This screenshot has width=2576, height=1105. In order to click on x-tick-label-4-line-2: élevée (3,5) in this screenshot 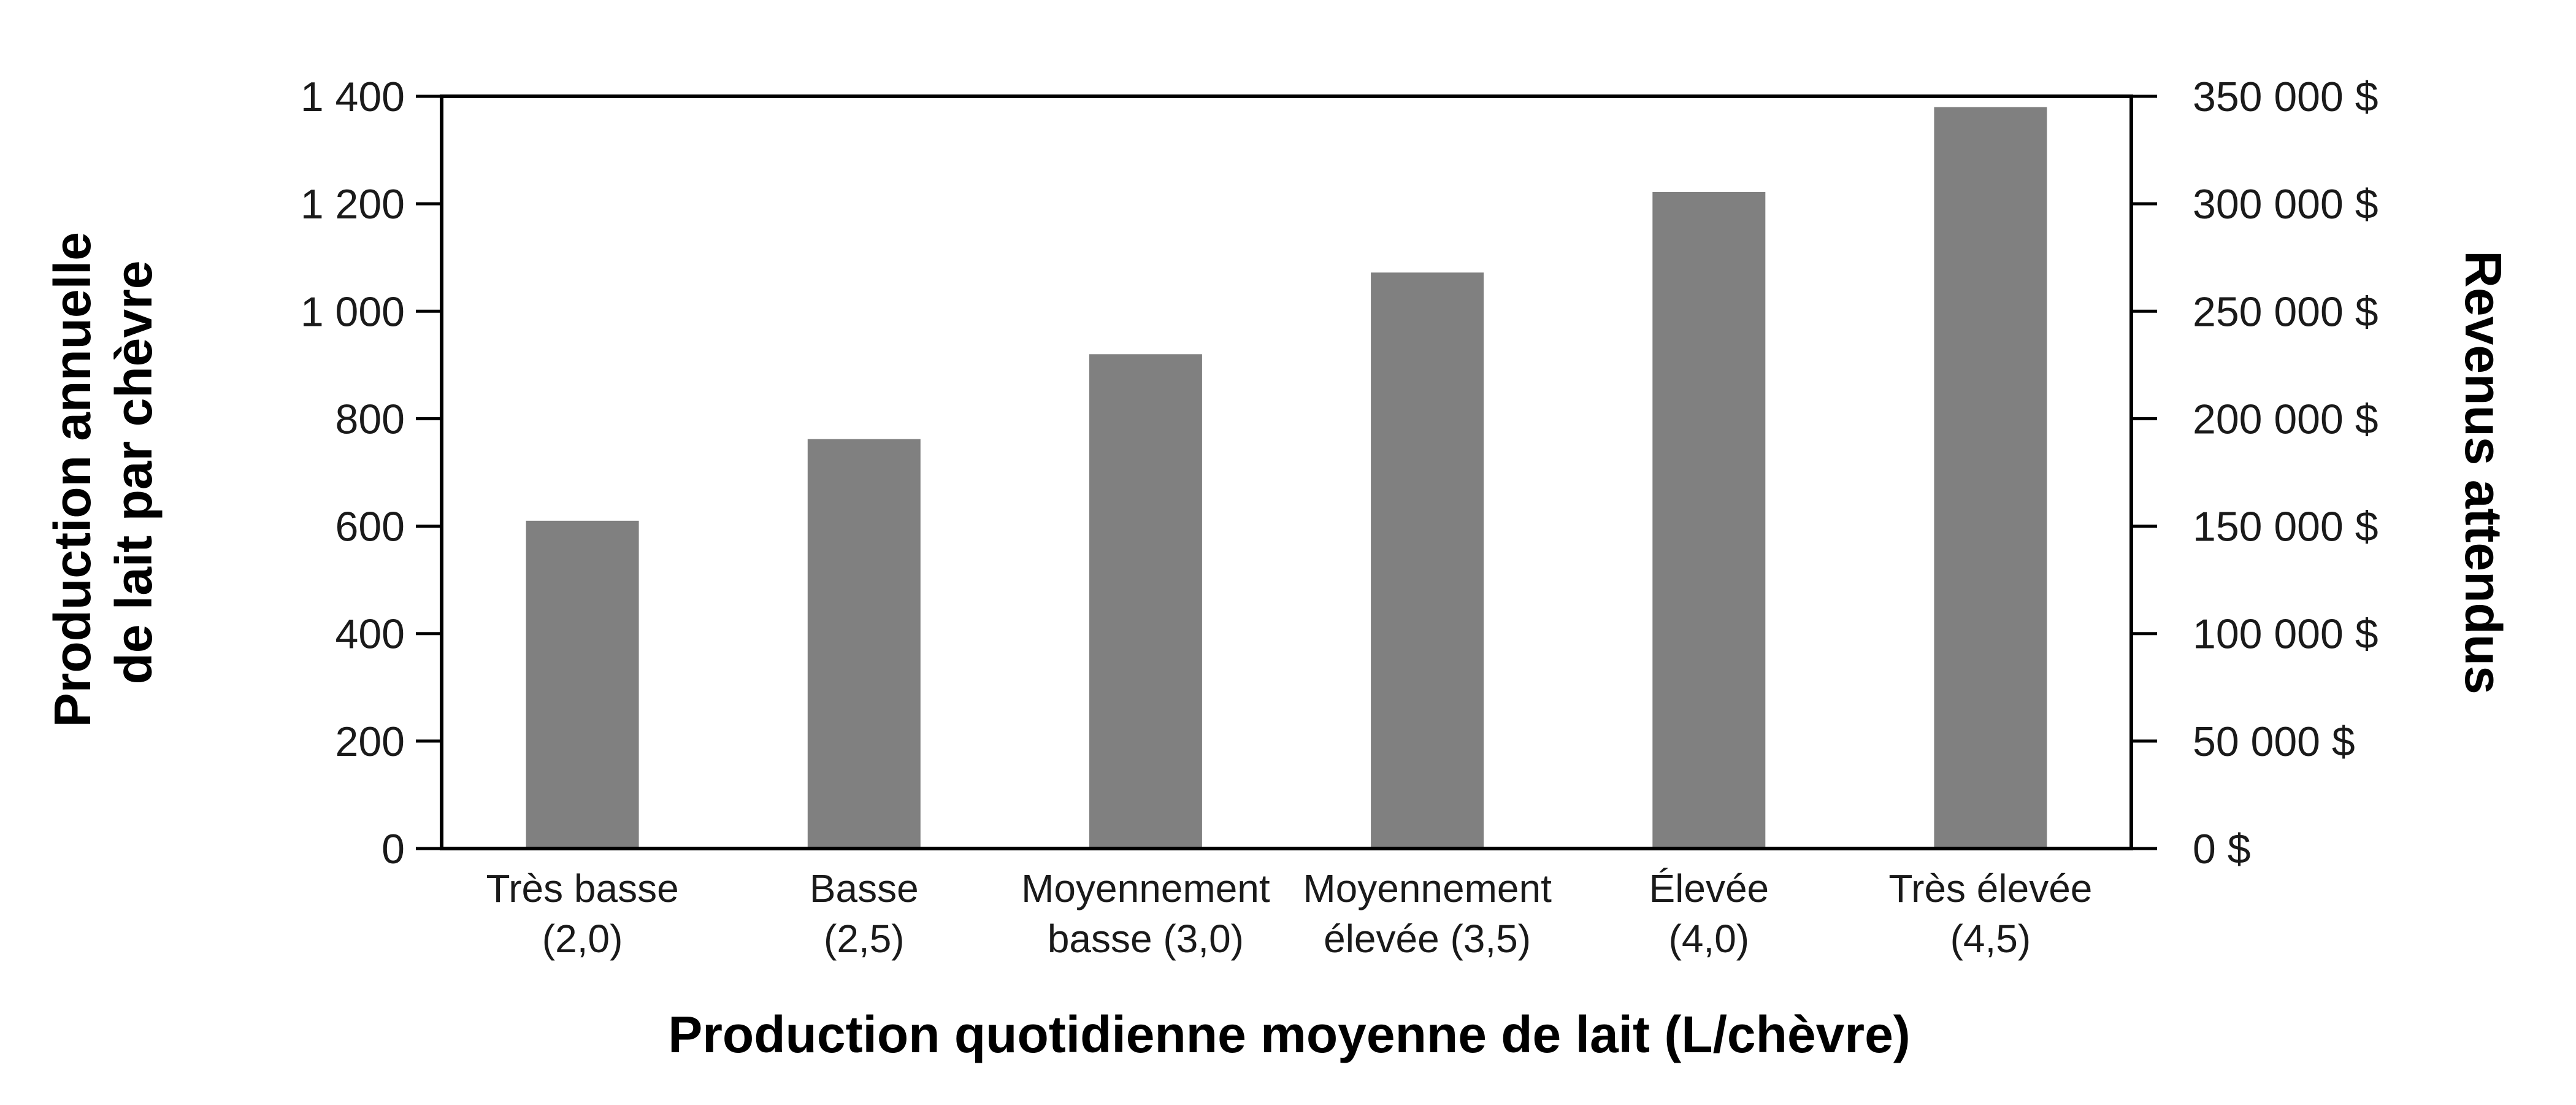, I will do `click(1427, 939)`.